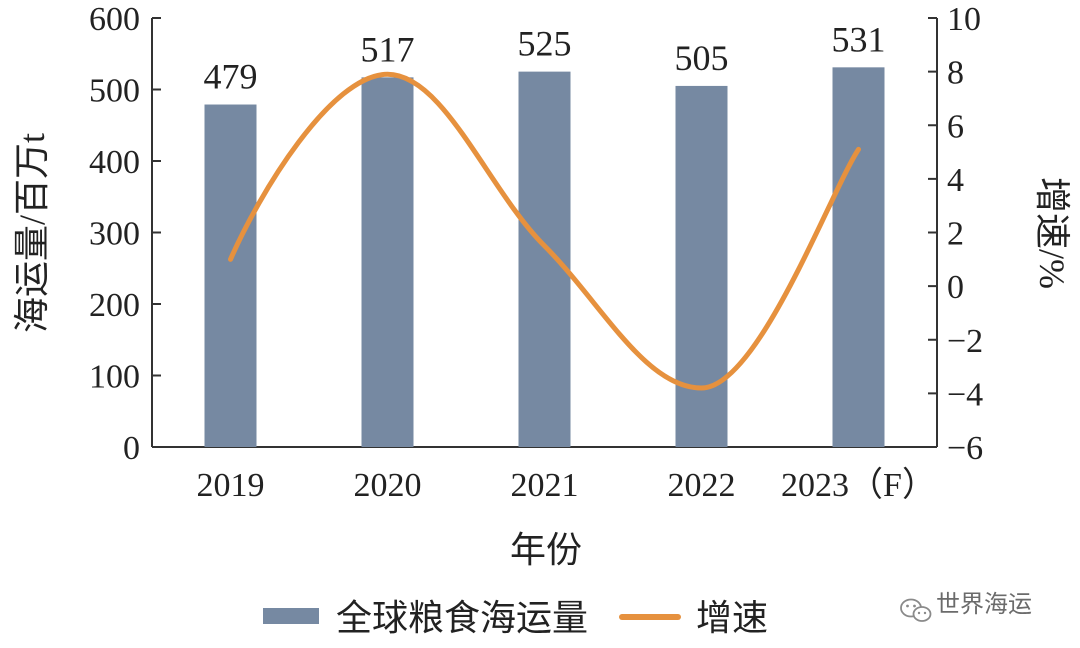 Image resolution: width=1080 pixels, height=648 pixels. What do you see at coordinates (387, 262) in the screenshot?
I see `bar-2020` at bounding box center [387, 262].